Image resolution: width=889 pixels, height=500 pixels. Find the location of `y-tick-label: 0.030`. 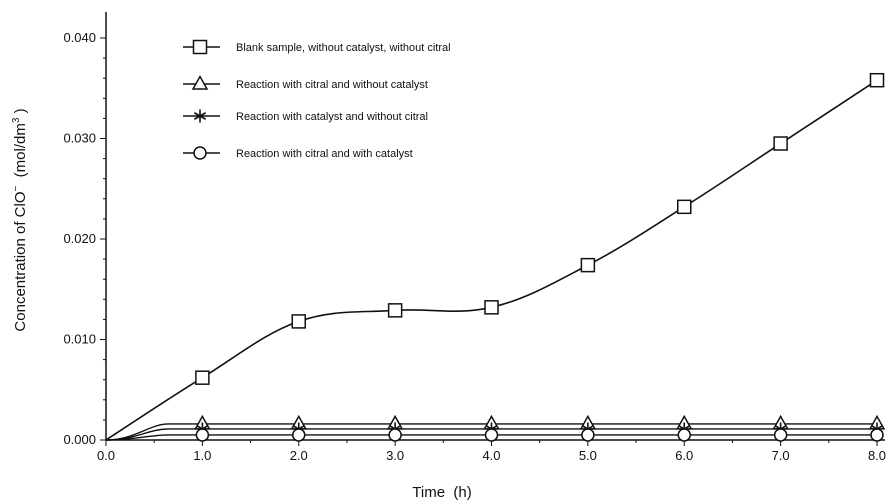

y-tick-label: 0.030 is located at coordinates (79, 138).